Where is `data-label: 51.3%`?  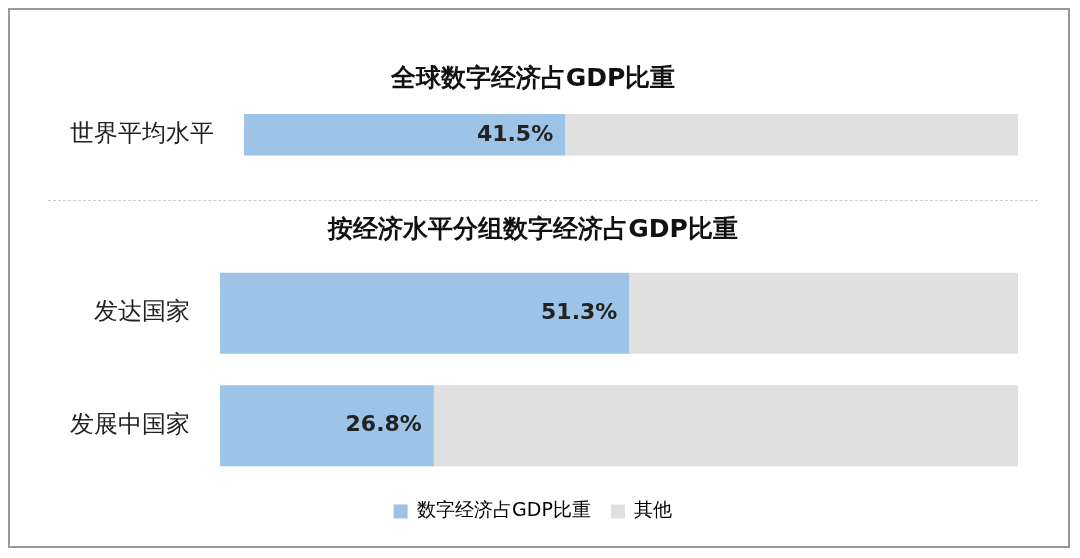 data-label: 51.3% is located at coordinates (579, 311).